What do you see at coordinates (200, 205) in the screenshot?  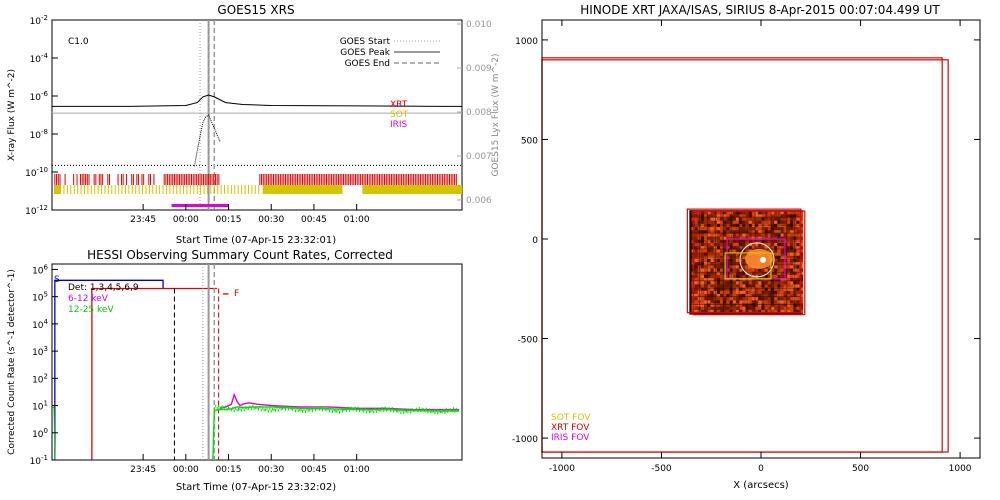 I see `iris-observation-bar` at bounding box center [200, 205].